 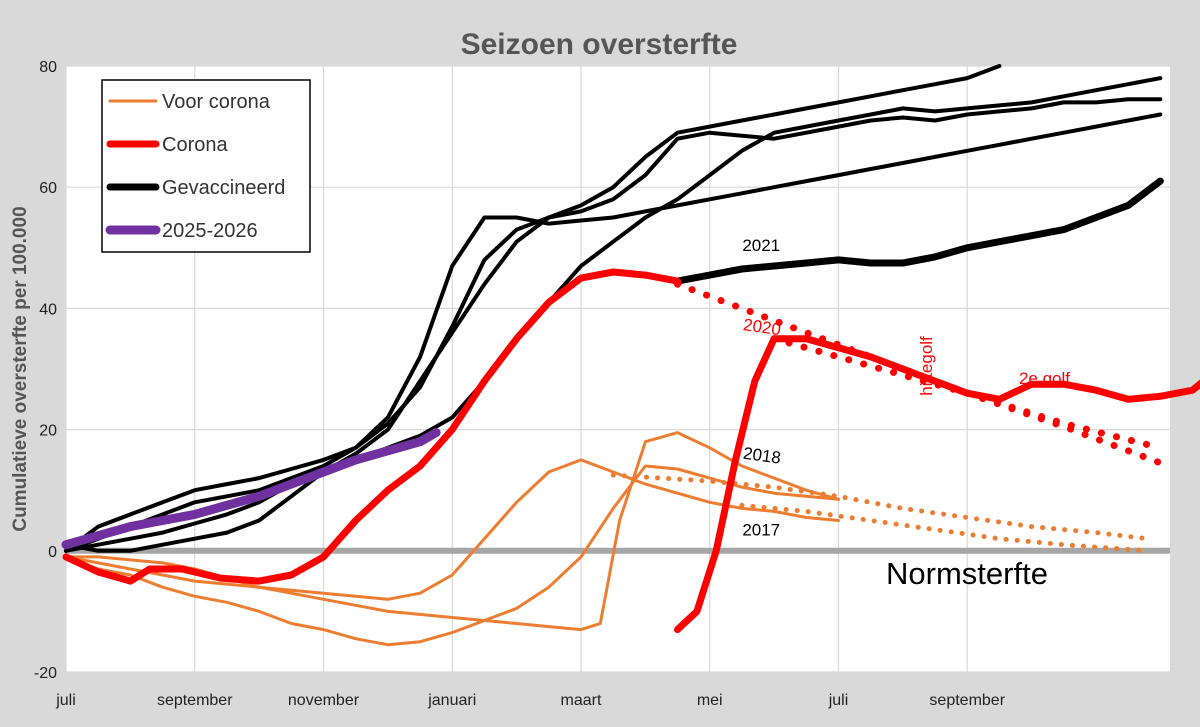 What do you see at coordinates (195, 145) in the screenshot?
I see `legend-label: Corona` at bounding box center [195, 145].